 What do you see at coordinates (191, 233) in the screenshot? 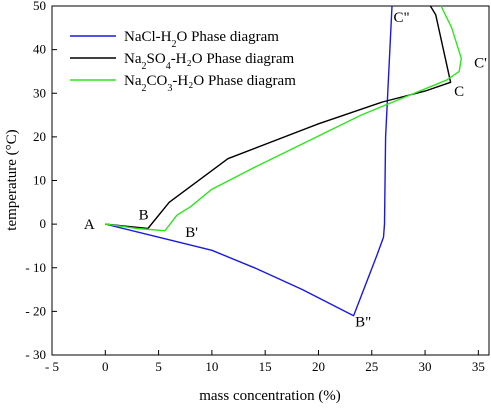
I see `point-label: B'` at bounding box center [191, 233].